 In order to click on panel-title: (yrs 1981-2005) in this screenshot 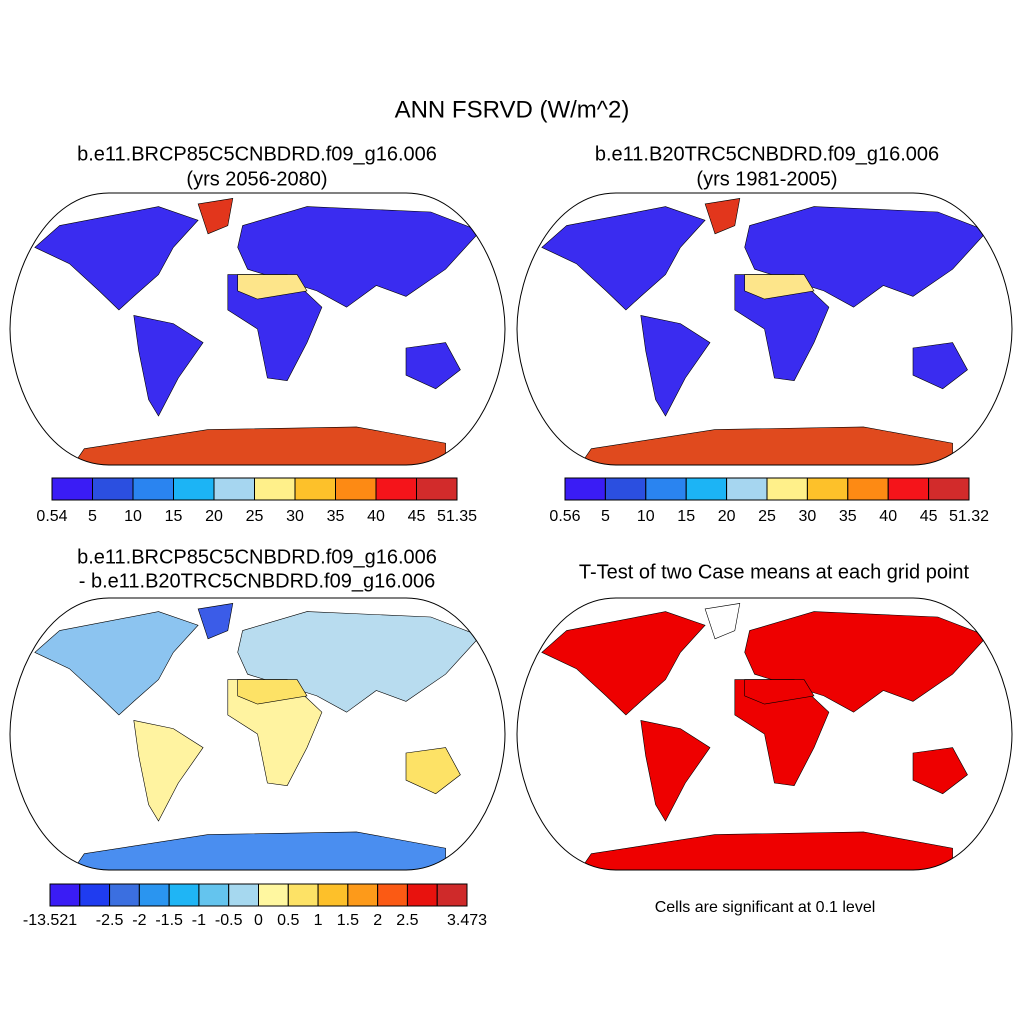, I will do `click(766, 179)`.